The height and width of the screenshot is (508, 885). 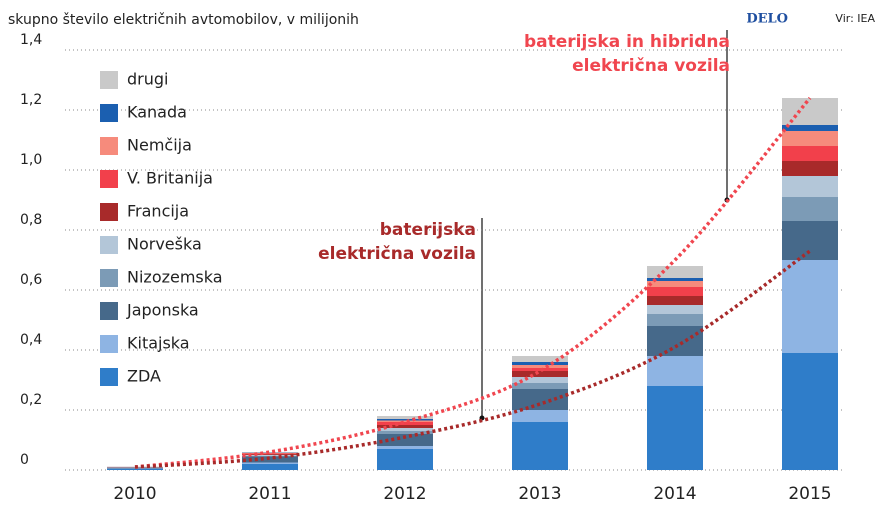 What do you see at coordinates (767, 19) in the screenshot?
I see `brand: DELO` at bounding box center [767, 19].